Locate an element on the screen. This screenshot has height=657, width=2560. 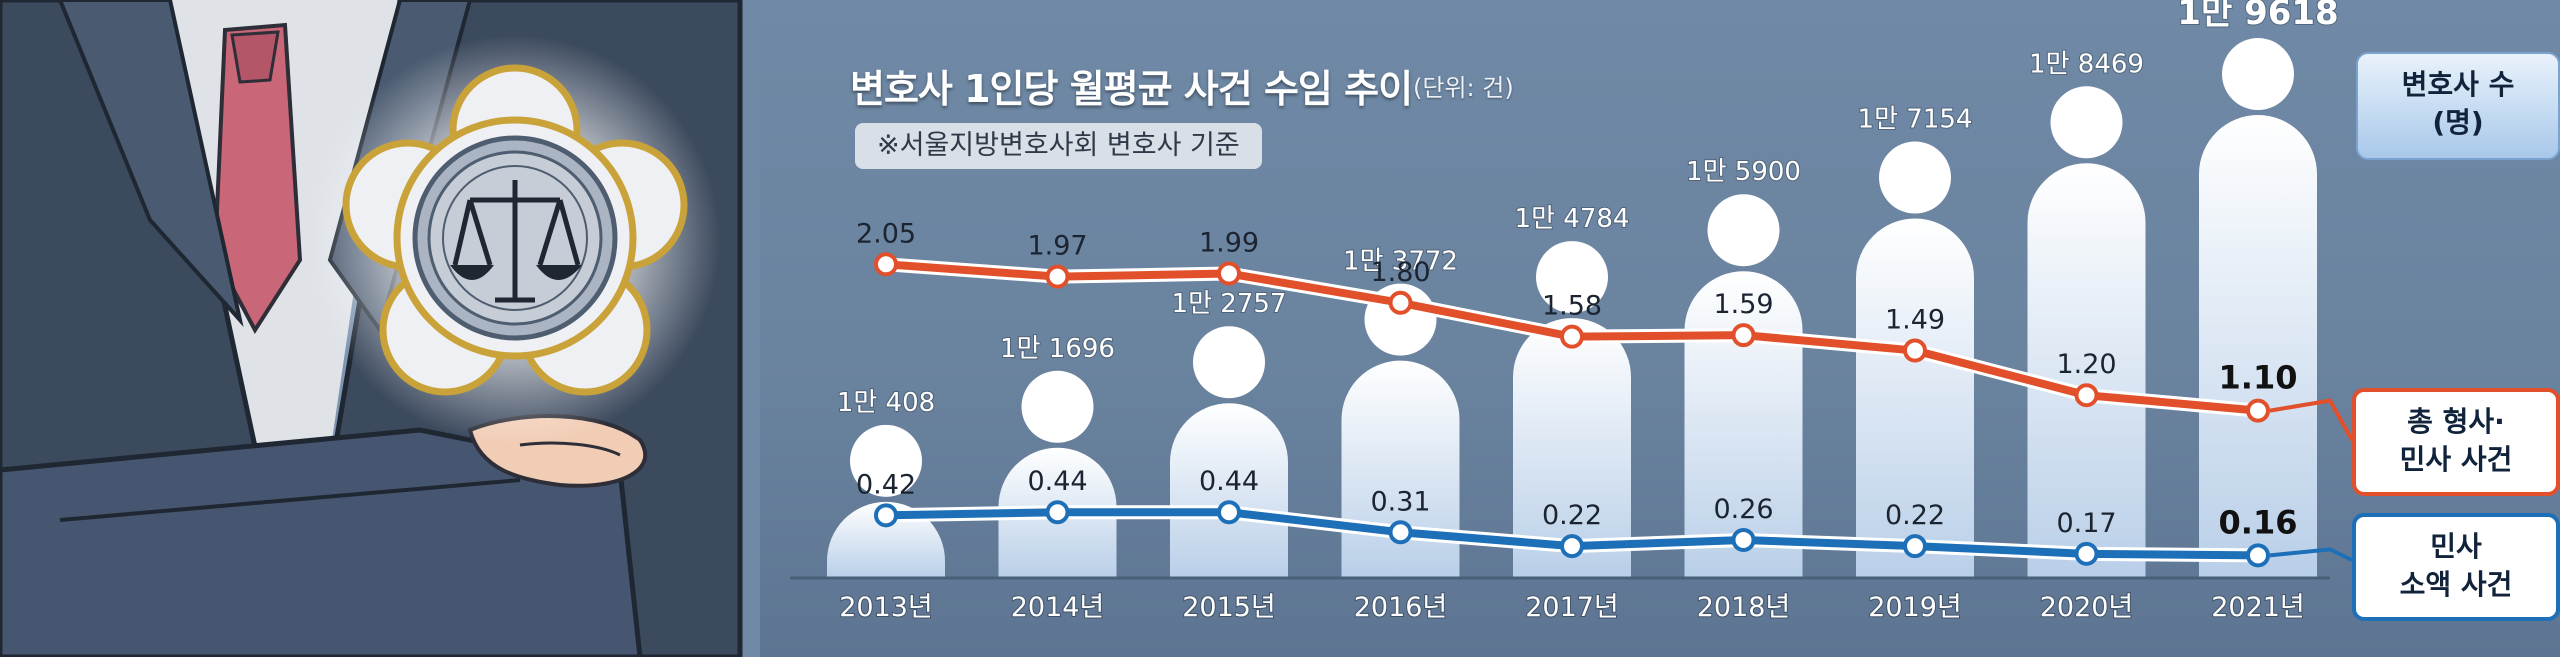
series-value-label: 1.80 is located at coordinates (1400, 272).